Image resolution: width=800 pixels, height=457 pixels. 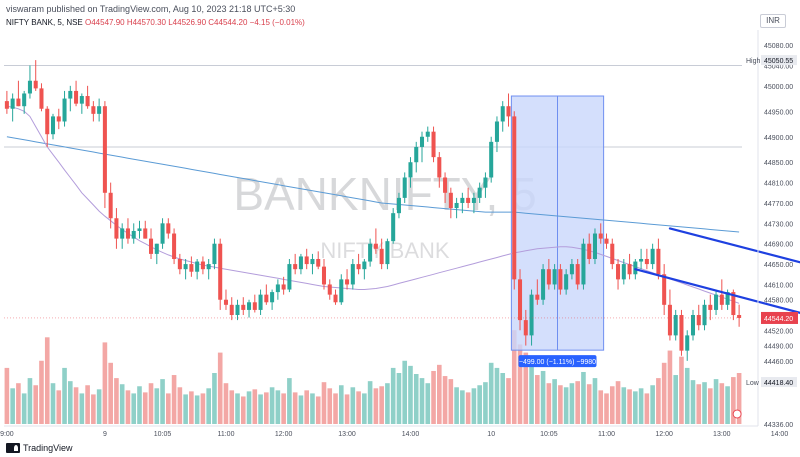 What do you see at coordinates (779, 382) in the screenshot?
I see `low-value-bg` at bounding box center [779, 382].